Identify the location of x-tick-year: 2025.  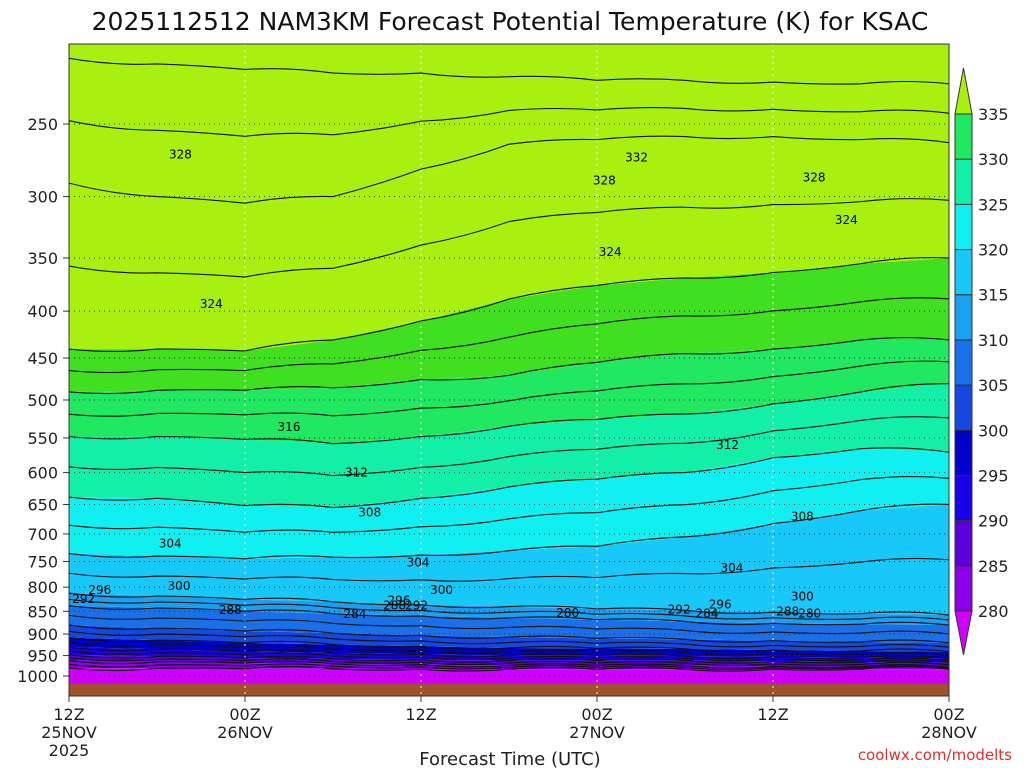
(69, 750).